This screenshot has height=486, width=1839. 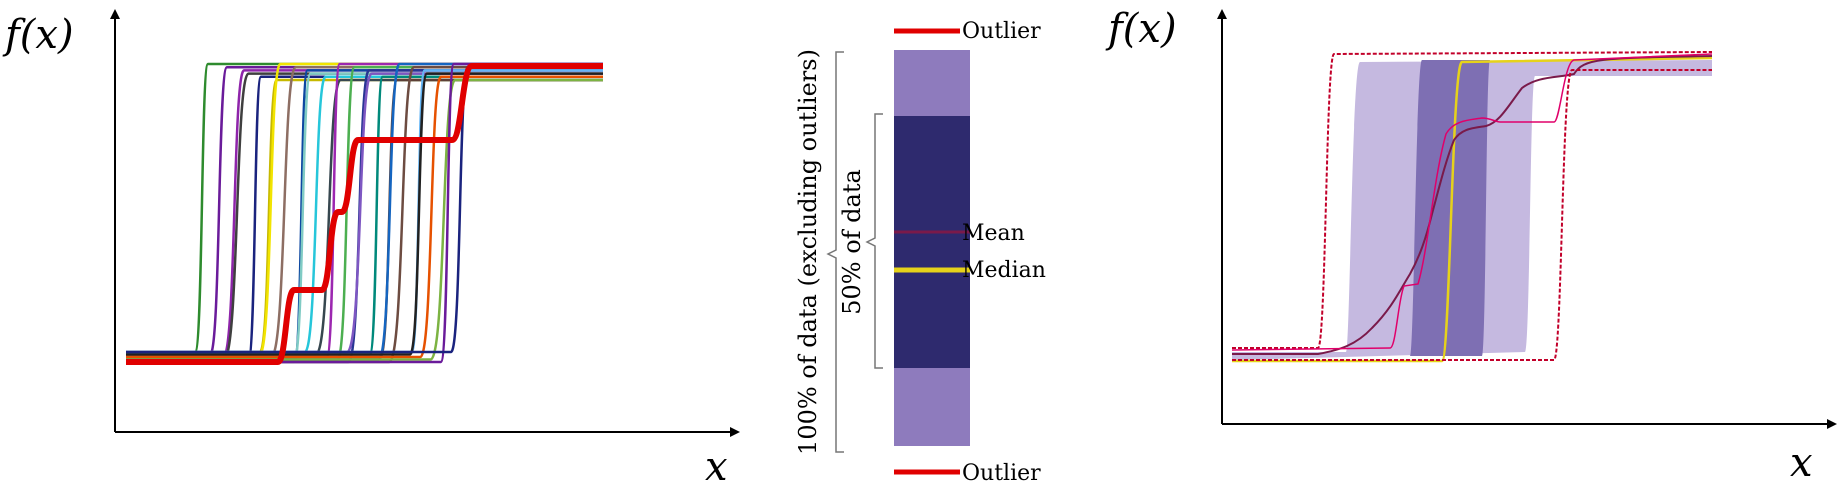 I want to click on legend-outlier-bottom-label: Outlier, so click(x=1001, y=473).